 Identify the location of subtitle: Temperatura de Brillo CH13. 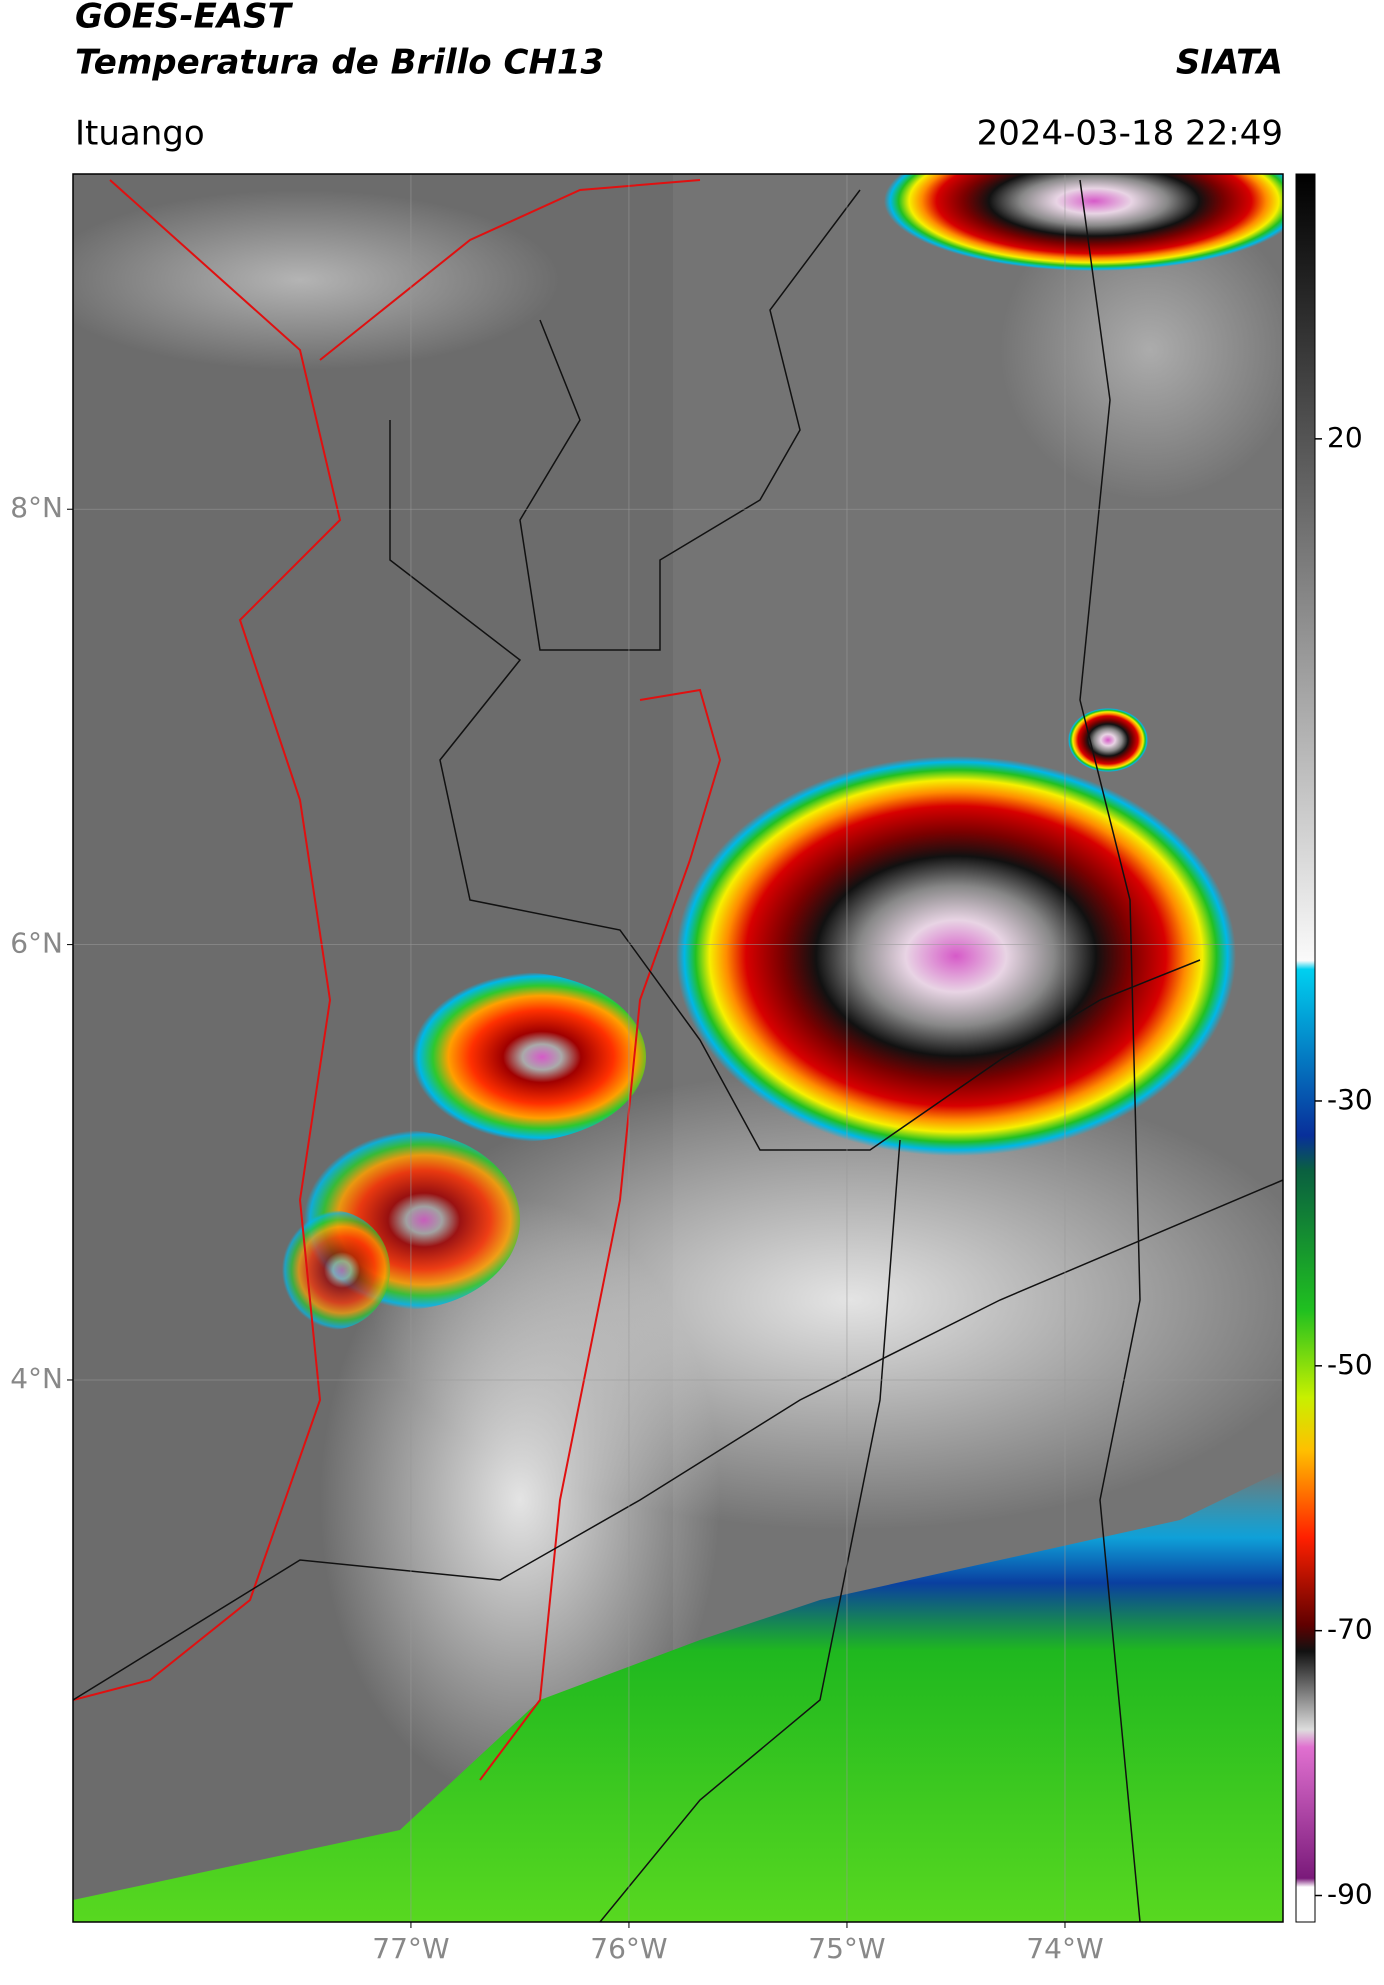
(339, 63).